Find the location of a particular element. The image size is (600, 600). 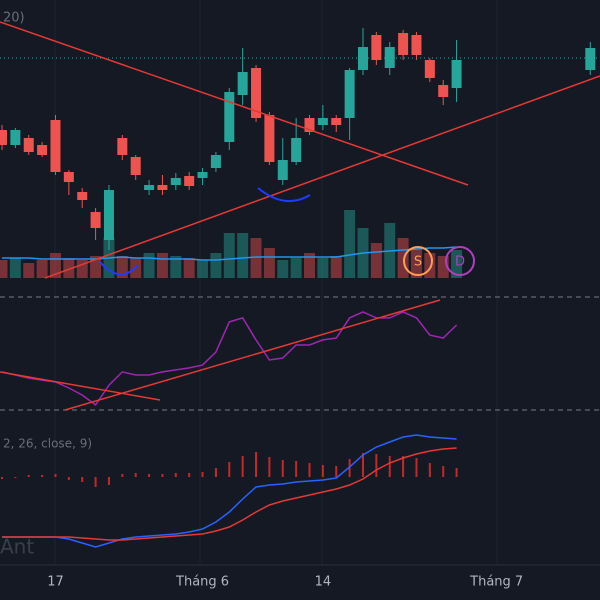

x-tick-label: Tháng 6 is located at coordinates (202, 582).